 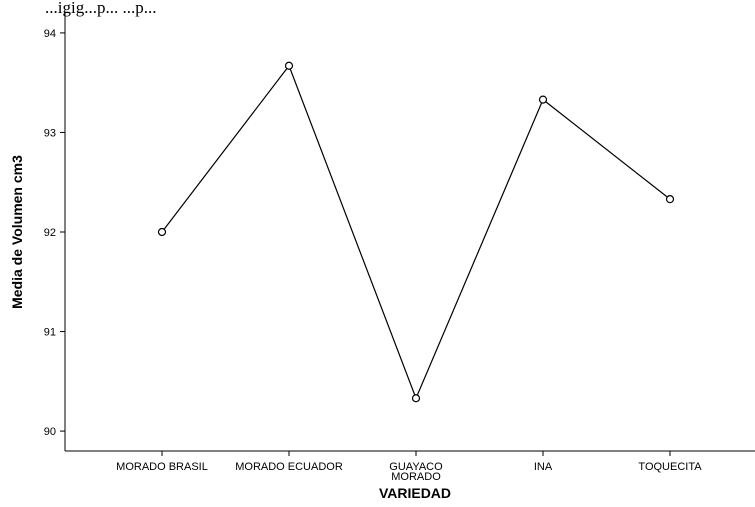 I want to click on x-tick-label: GUAYACO, so click(x=416, y=467).